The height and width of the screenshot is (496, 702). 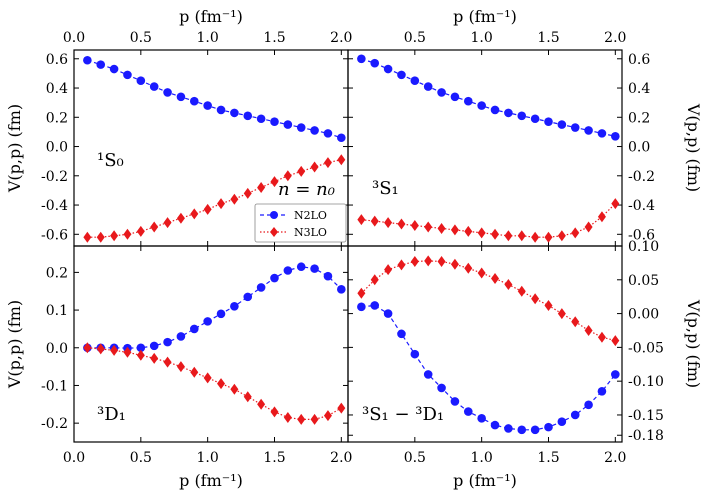 I want to click on panel-label-1S0: ¹S₀, so click(x=110, y=160).